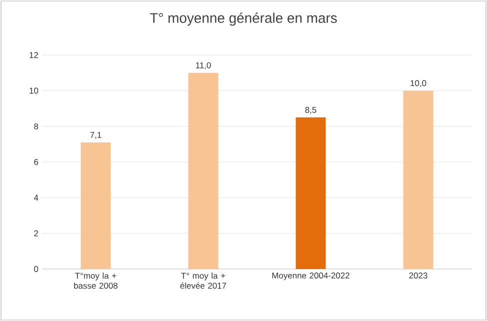 The width and height of the screenshot is (487, 321). I want to click on y-tick-label: 8, so click(36, 126).